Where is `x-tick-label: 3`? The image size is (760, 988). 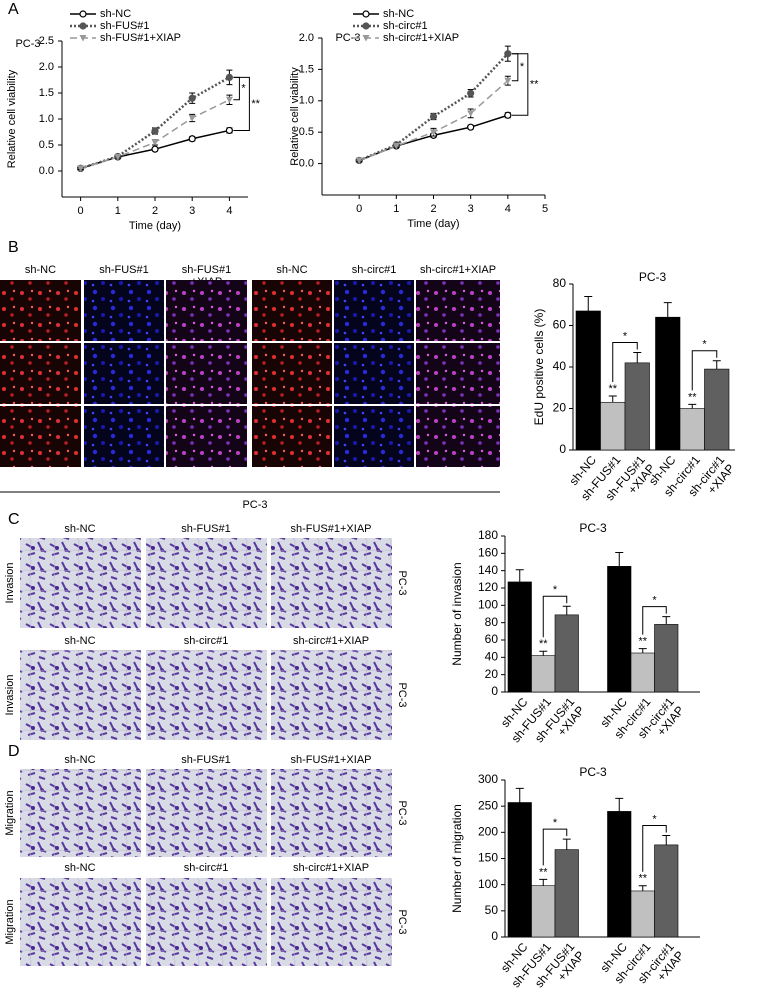 x-tick-label: 3 is located at coordinates (471, 209).